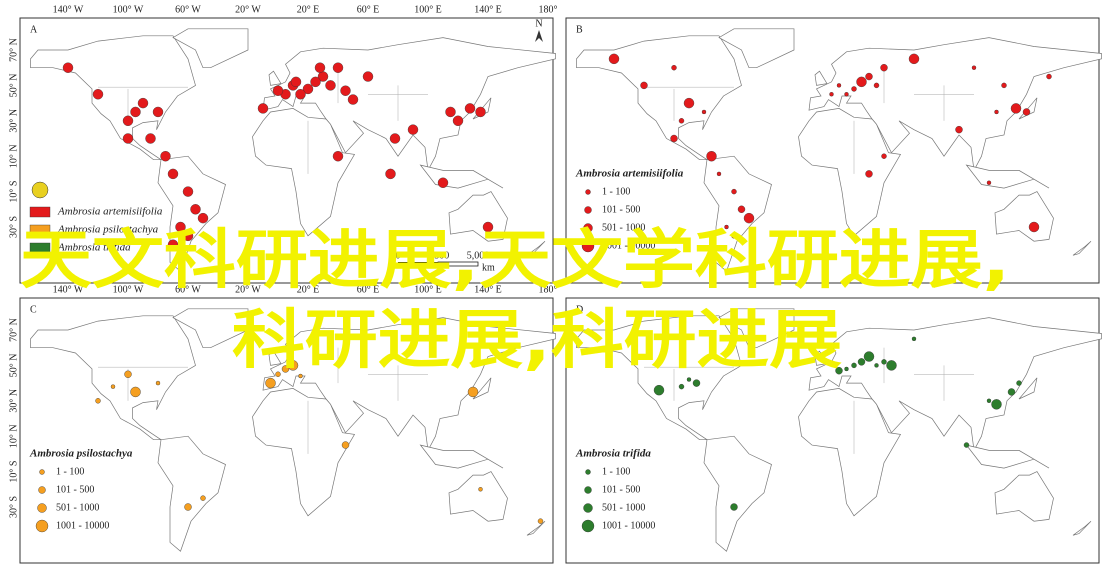  I want to click on latitude-label: 10° N, so click(13, 156).